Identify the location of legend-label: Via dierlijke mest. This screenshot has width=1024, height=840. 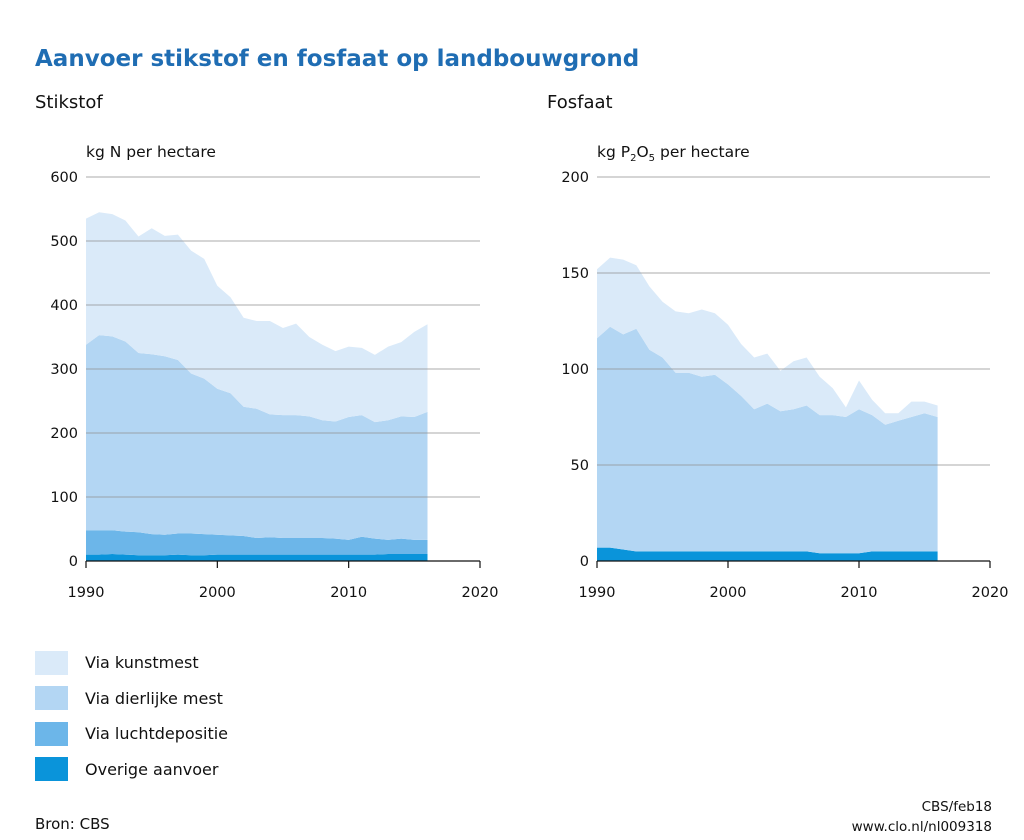
(154, 698).